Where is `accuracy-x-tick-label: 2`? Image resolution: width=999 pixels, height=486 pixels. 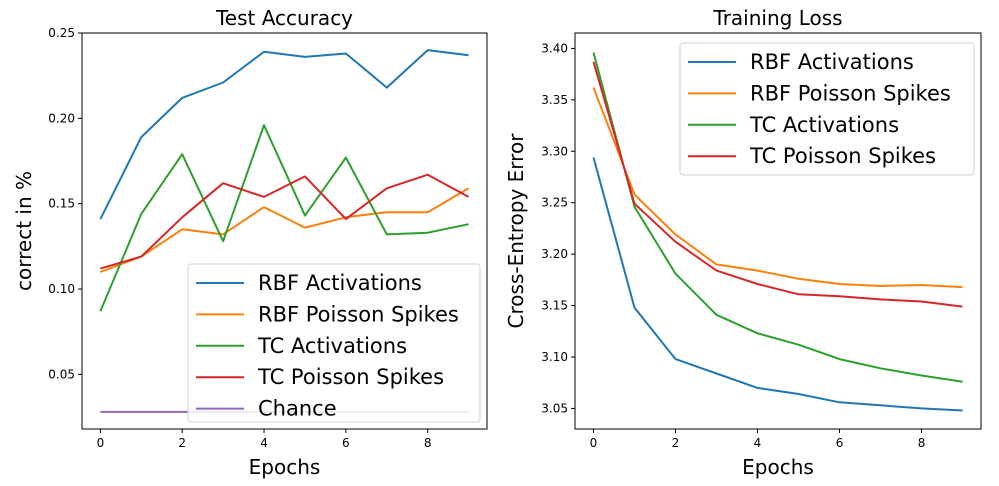 accuracy-x-tick-label: 2 is located at coordinates (182, 443).